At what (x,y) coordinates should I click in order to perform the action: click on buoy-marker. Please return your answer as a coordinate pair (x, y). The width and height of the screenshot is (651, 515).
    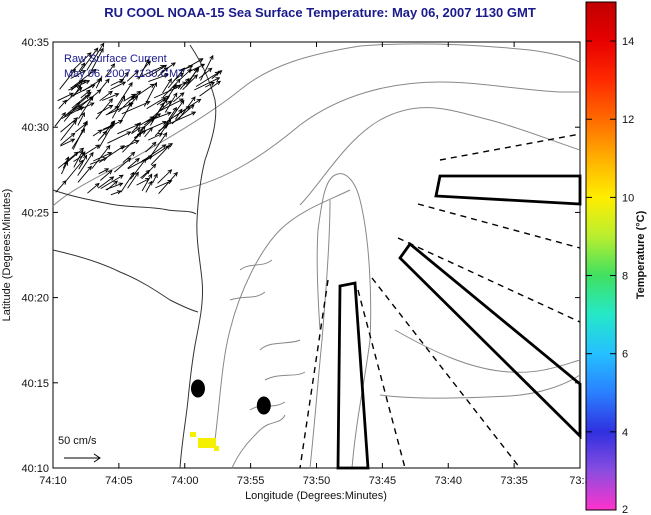
    Looking at the image, I should click on (263, 405).